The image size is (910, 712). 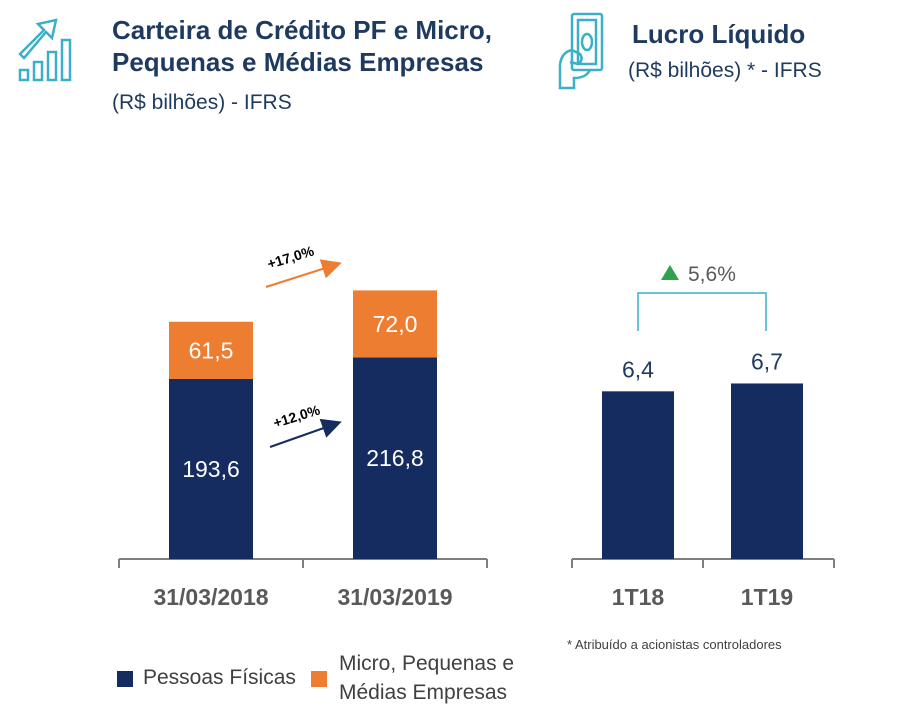 What do you see at coordinates (210, 597) in the screenshot?
I see `category-label: 31/03/2018` at bounding box center [210, 597].